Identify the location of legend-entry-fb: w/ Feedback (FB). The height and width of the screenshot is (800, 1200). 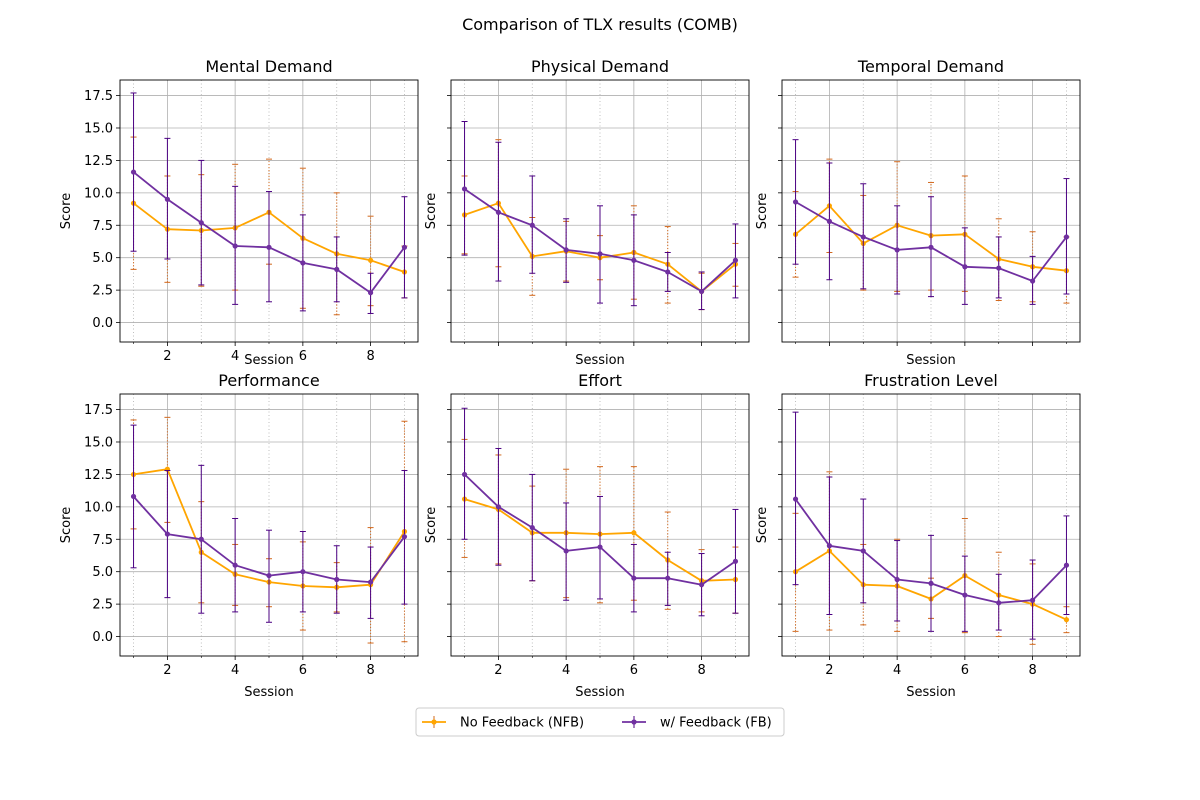
(697, 723).